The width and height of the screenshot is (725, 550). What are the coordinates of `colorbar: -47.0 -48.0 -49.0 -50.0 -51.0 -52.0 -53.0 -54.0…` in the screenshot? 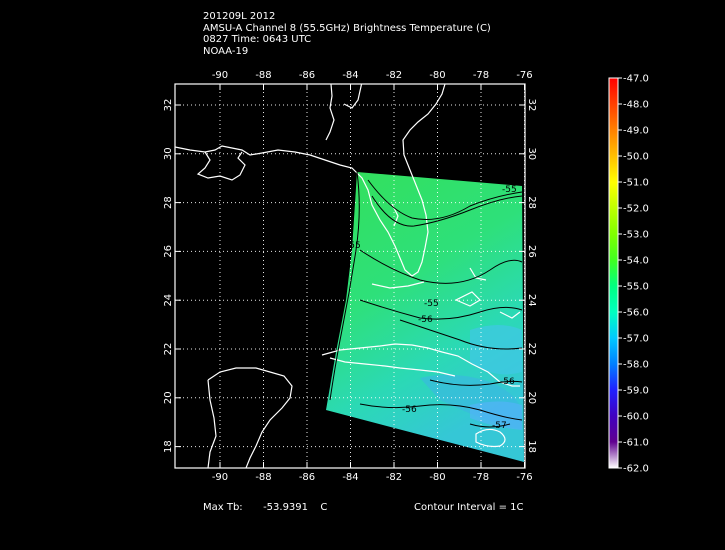 It's located at (628, 274).